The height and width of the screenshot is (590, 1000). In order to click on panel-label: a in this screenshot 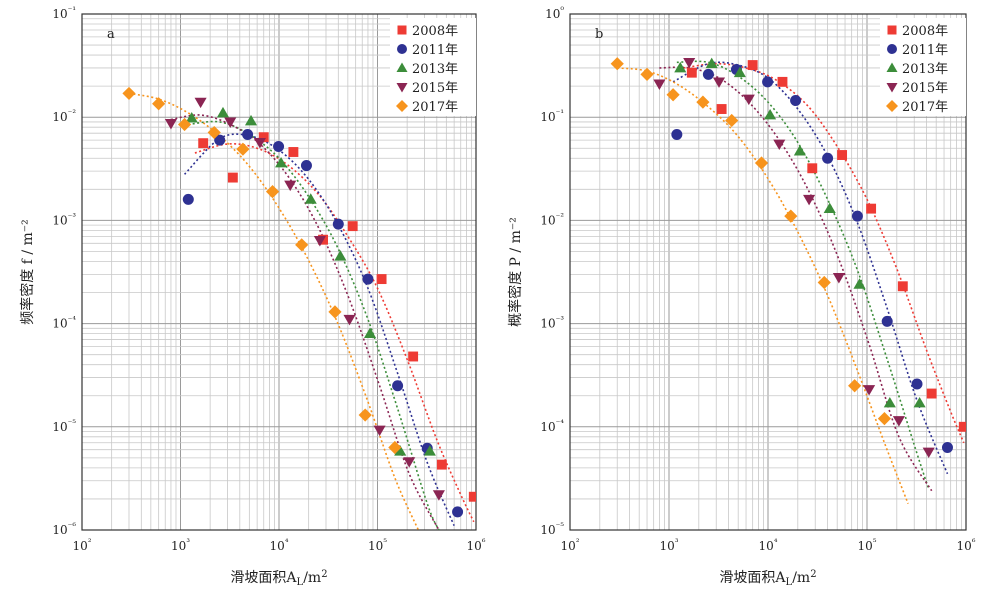, I will do `click(111, 34)`.